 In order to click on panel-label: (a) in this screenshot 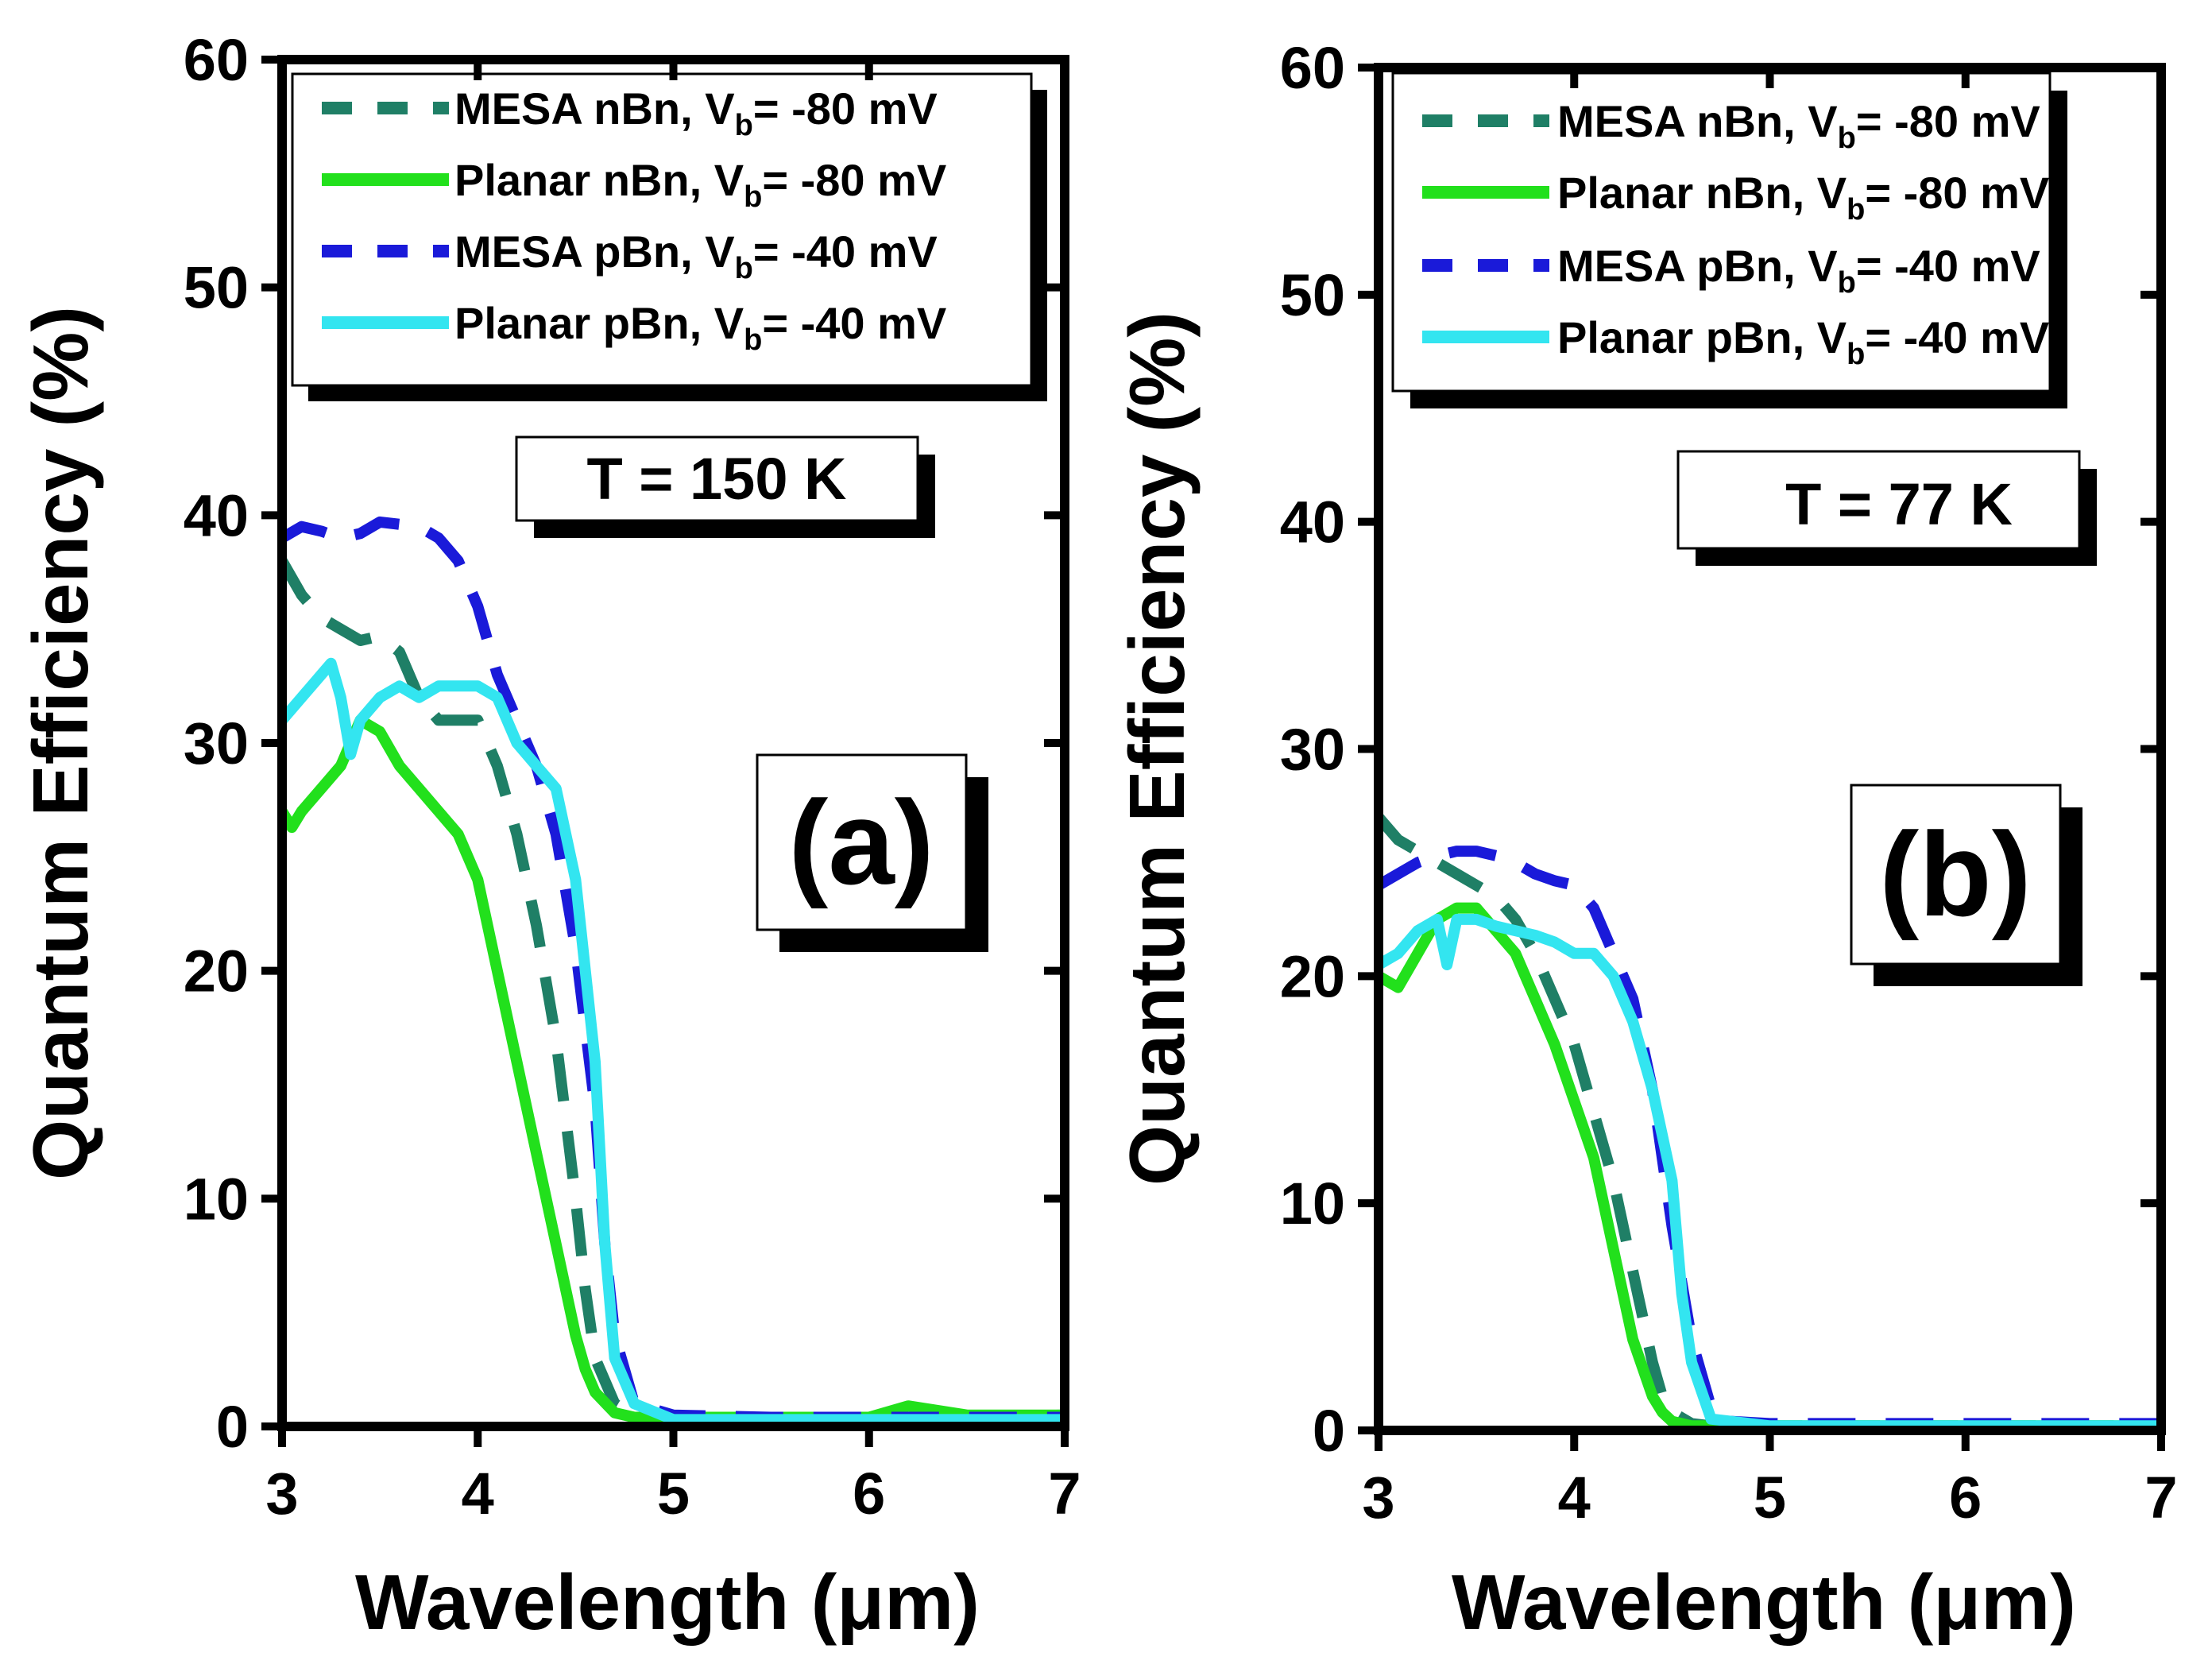, I will do `click(861, 843)`.